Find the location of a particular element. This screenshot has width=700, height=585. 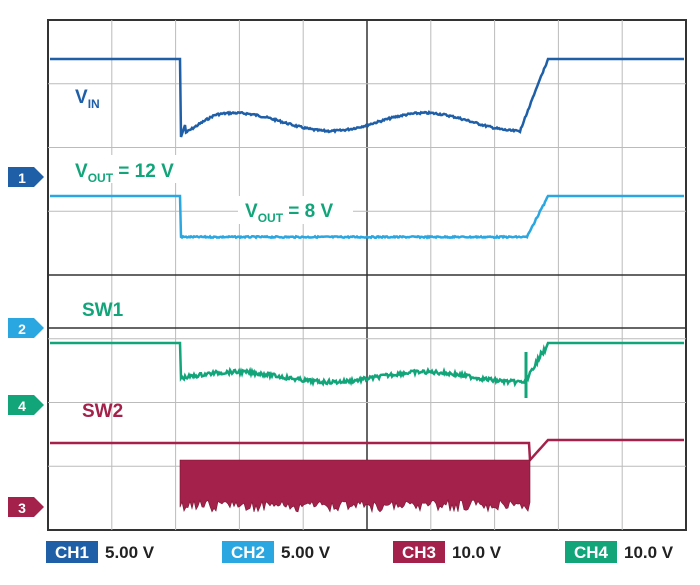

channel-bar: CH1 5.00 V CH2 5.00 V CH3 10.0 V CH4 10.0 V is located at coordinates (360, 552).